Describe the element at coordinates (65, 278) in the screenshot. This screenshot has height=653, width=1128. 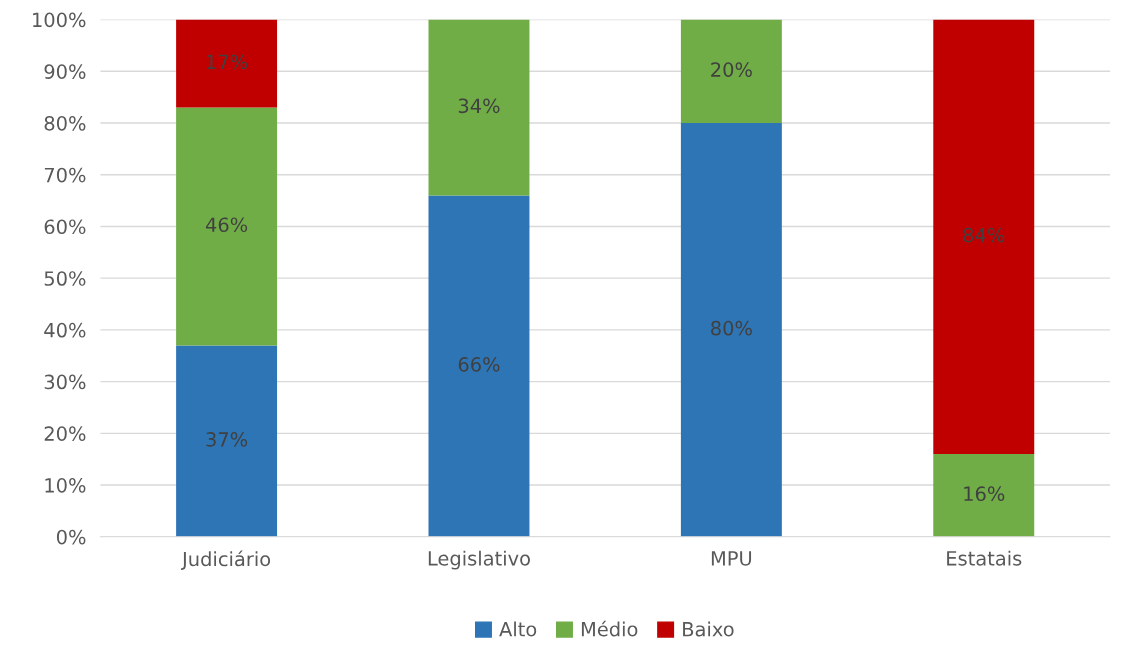
I see `y-tick-label: 50%` at that location.